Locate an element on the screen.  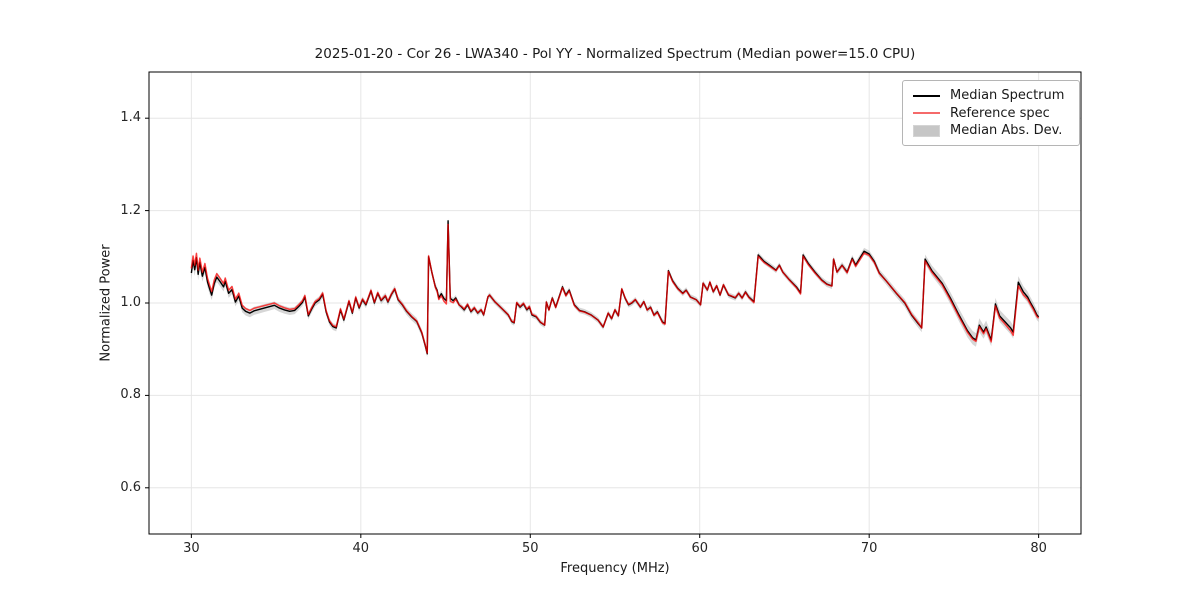
median-spectrum-line-swatch is located at coordinates (926, 95).